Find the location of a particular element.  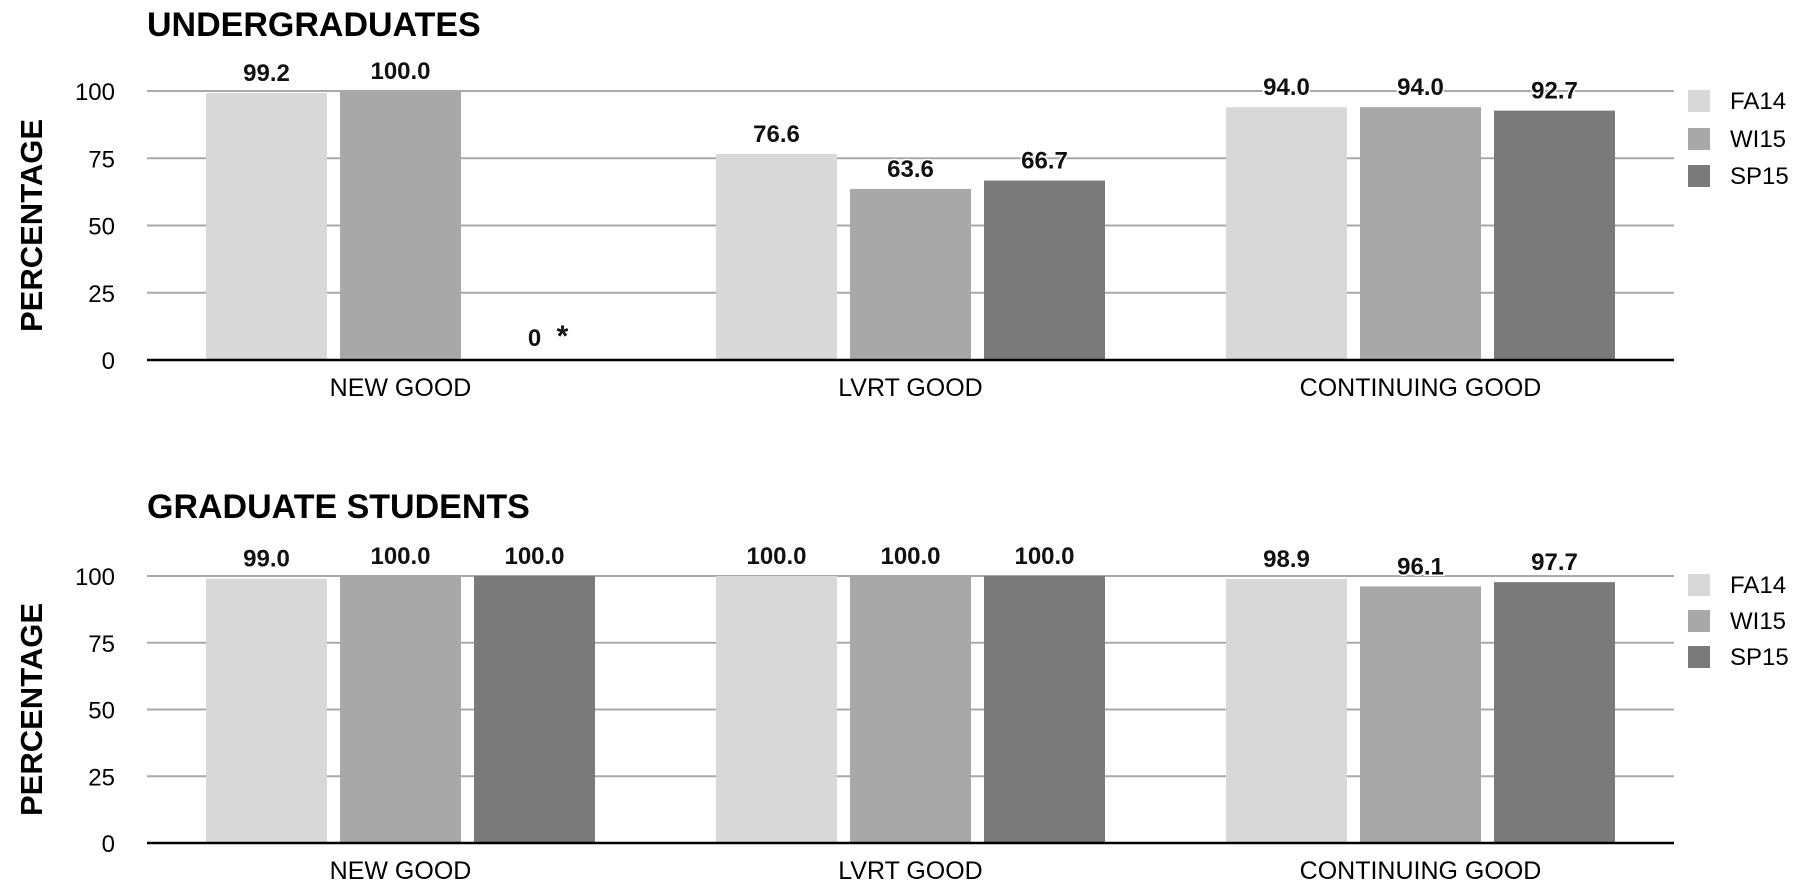

data-label: 98.9 is located at coordinates (1286, 559).